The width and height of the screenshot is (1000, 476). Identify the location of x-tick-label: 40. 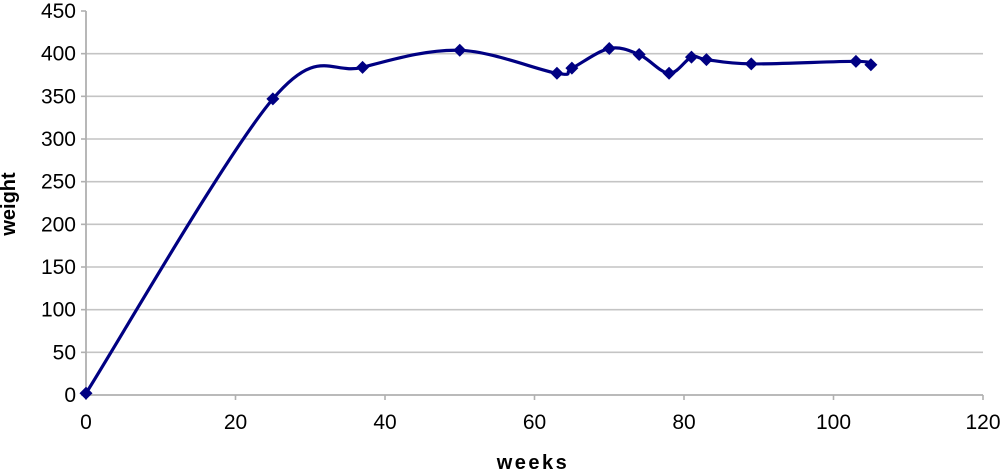
(384, 422).